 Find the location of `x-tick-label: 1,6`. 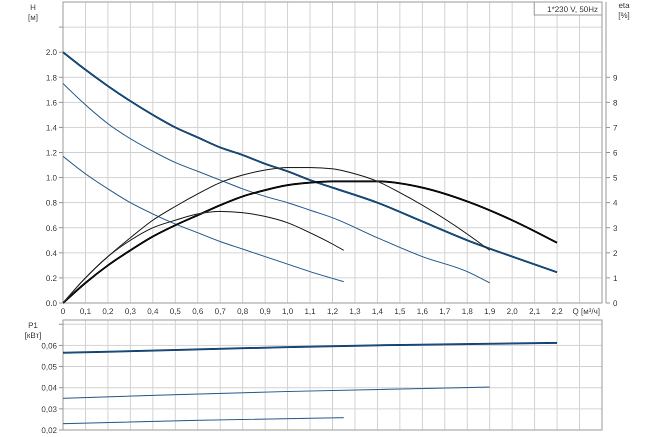

x-tick-label: 1,6 is located at coordinates (422, 311).